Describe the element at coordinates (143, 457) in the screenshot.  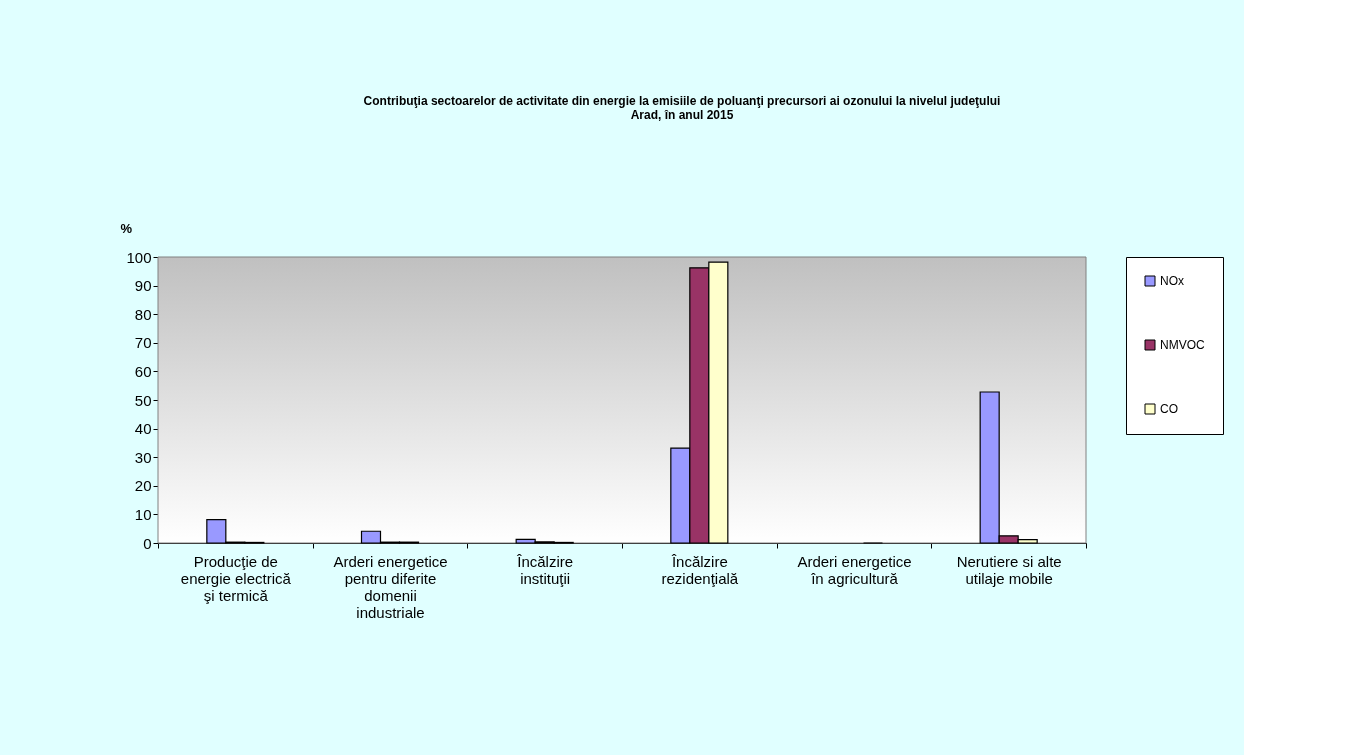
I see `y-tick-label: 30` at that location.